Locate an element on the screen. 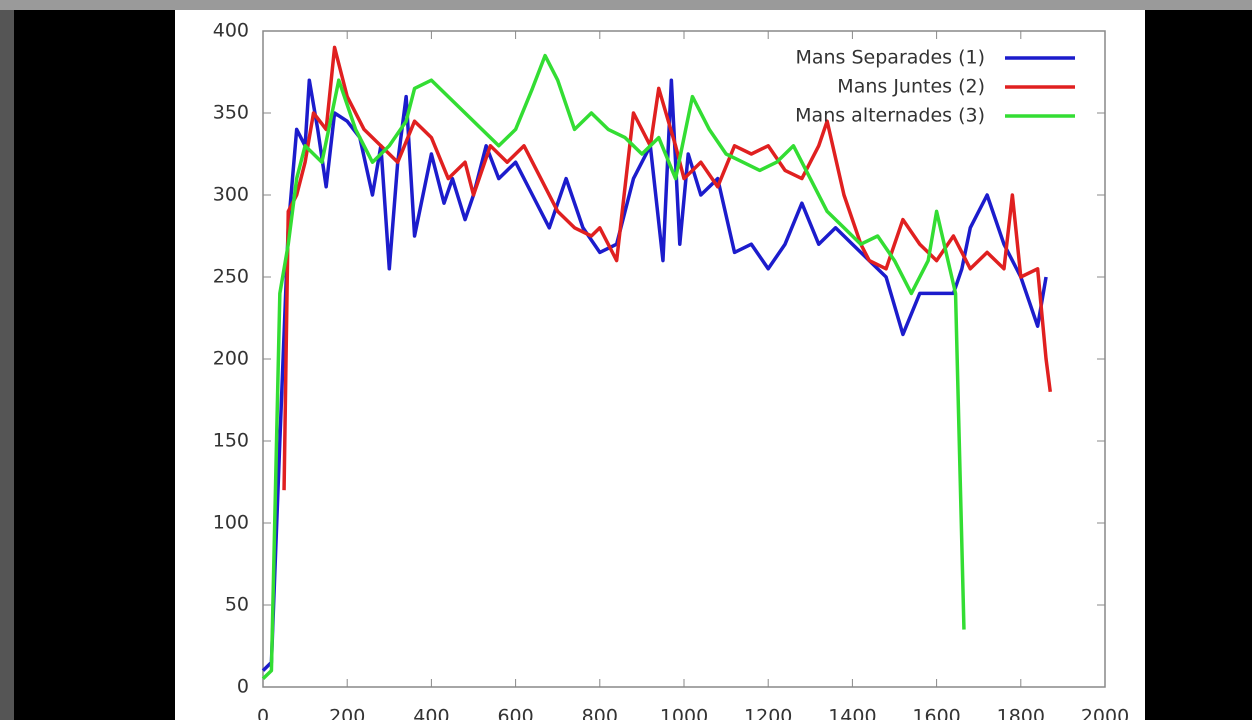  y-tick-label: 50 is located at coordinates (237, 605).